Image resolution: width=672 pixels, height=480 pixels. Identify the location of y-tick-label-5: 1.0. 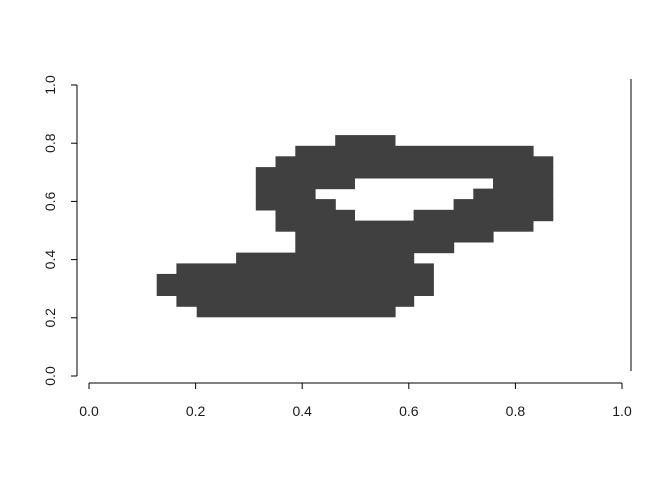
(50, 85).